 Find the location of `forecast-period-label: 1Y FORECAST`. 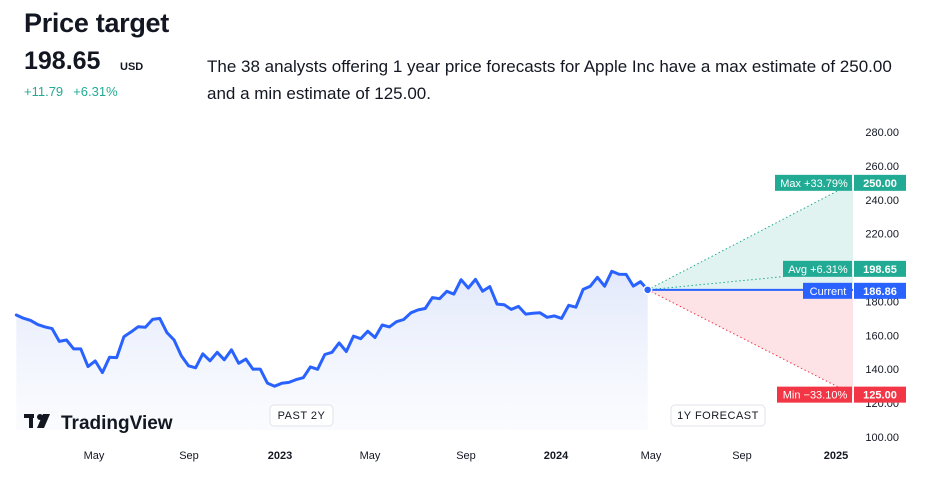

forecast-period-label: 1Y FORECAST is located at coordinates (718, 416).